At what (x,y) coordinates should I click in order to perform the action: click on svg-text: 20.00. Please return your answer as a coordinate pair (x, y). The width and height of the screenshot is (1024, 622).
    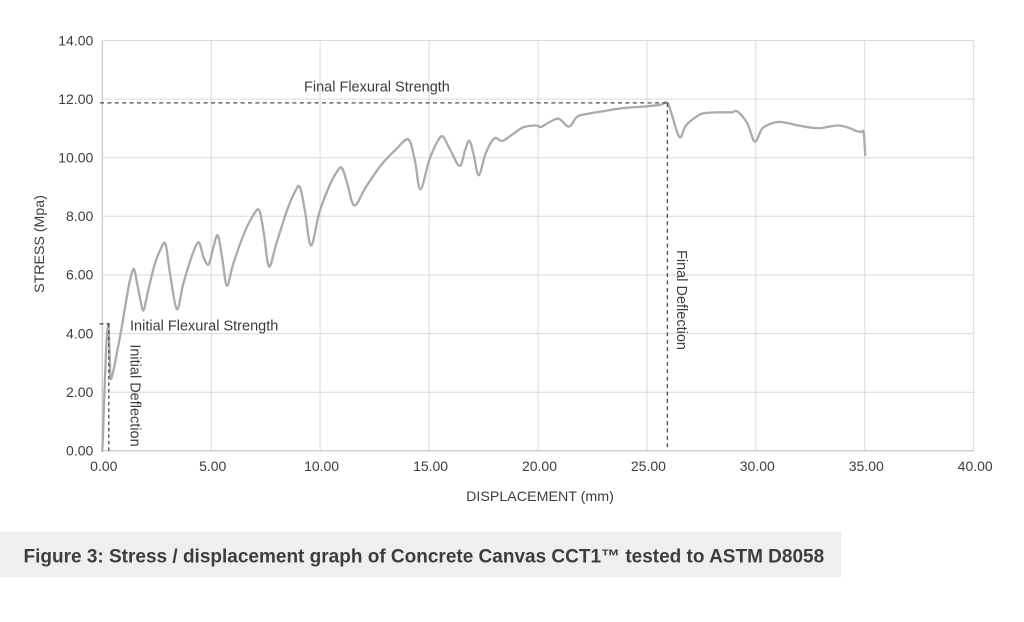
    Looking at the image, I should click on (539, 466).